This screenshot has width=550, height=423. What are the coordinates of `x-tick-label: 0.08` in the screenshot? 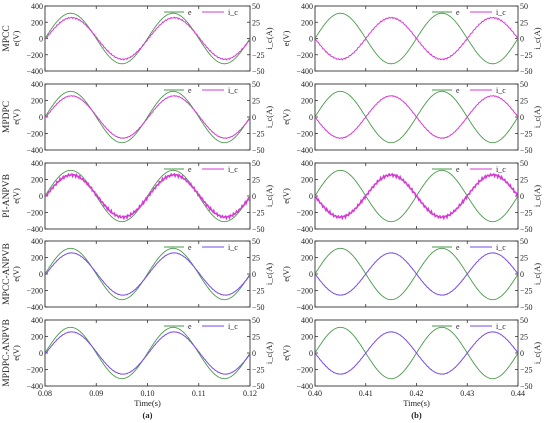 It's located at (45, 393).